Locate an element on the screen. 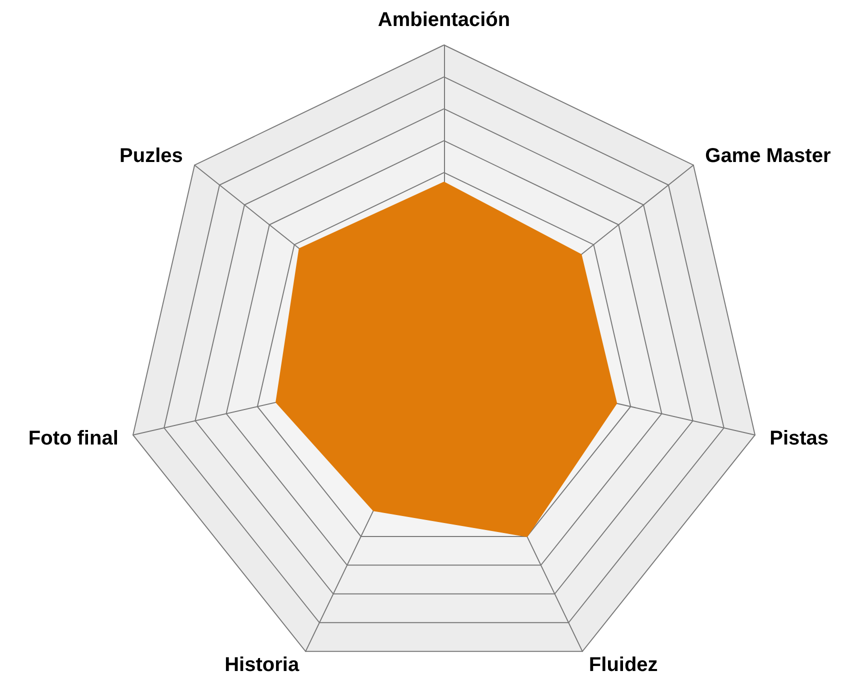 The height and width of the screenshot is (693, 866). spoke-label: Fluidez is located at coordinates (623, 665).